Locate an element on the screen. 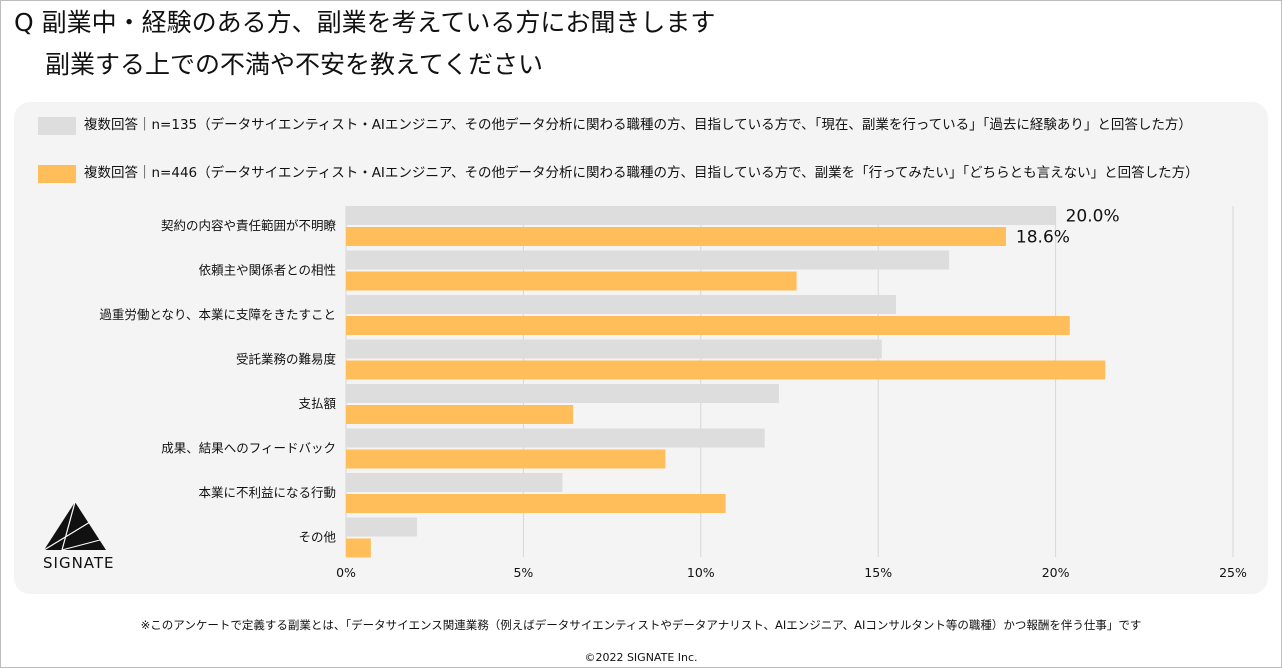 This screenshot has width=1282, height=668. copyright: ©2022 SIGNATE Inc. is located at coordinates (641, 657).